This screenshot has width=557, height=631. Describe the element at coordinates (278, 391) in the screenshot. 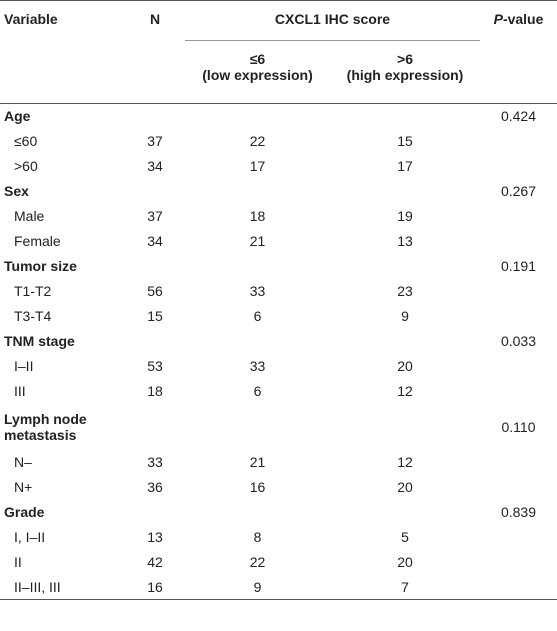

I see `data-row: III 18 6 12` at that location.